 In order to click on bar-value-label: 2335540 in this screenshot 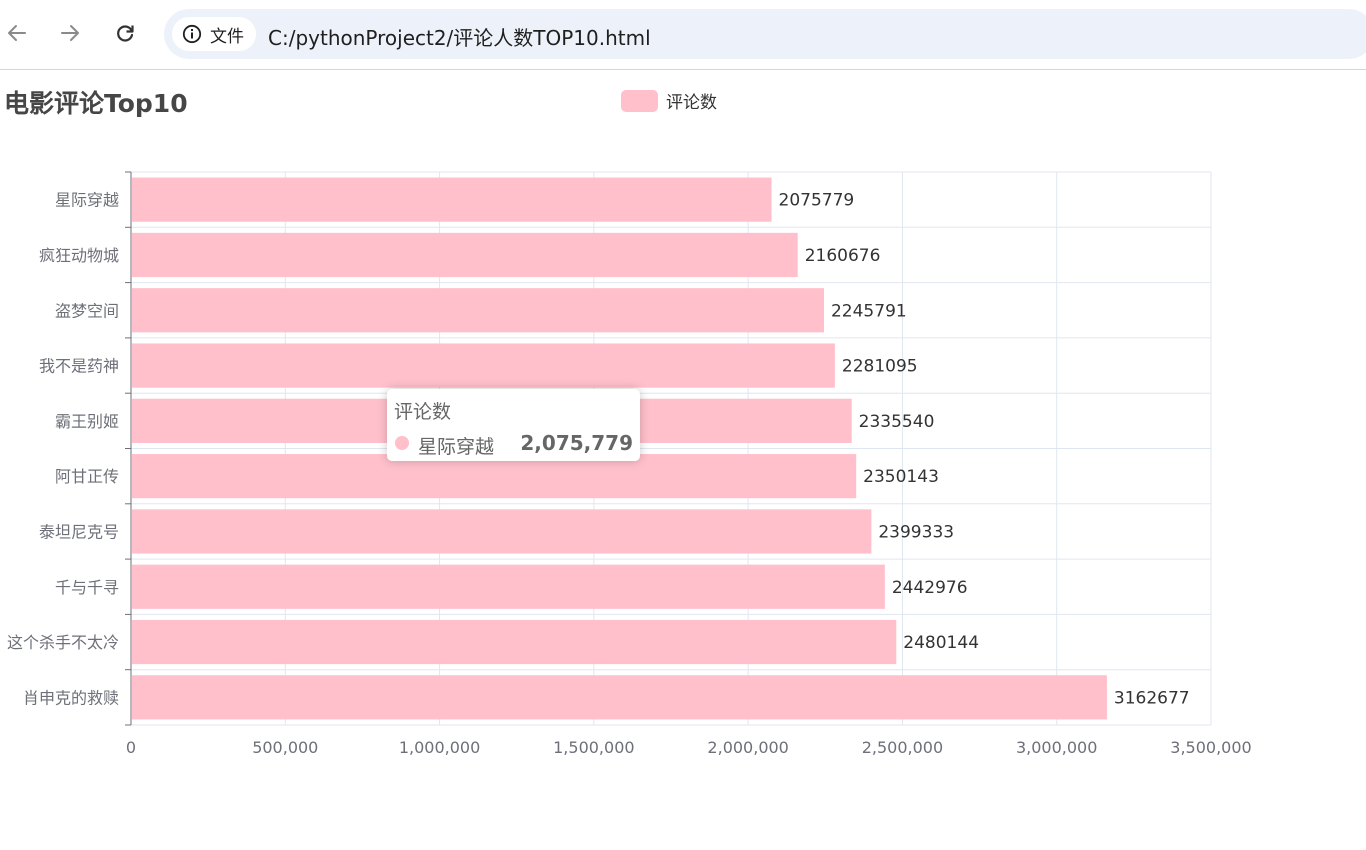, I will do `click(897, 422)`.